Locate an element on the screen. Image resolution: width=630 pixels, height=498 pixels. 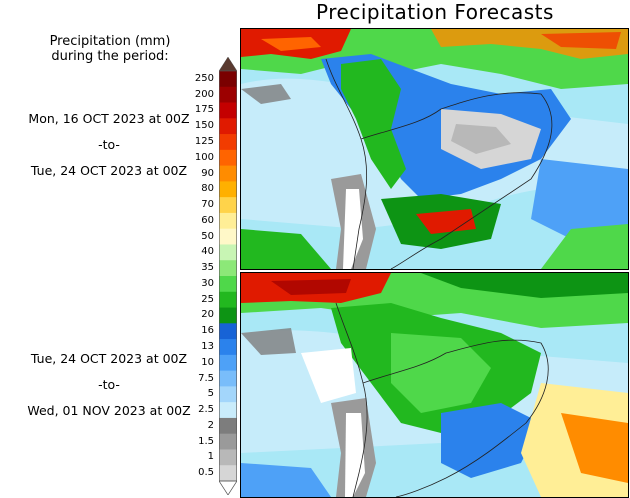
colorbar is located at coordinates (228, 276).